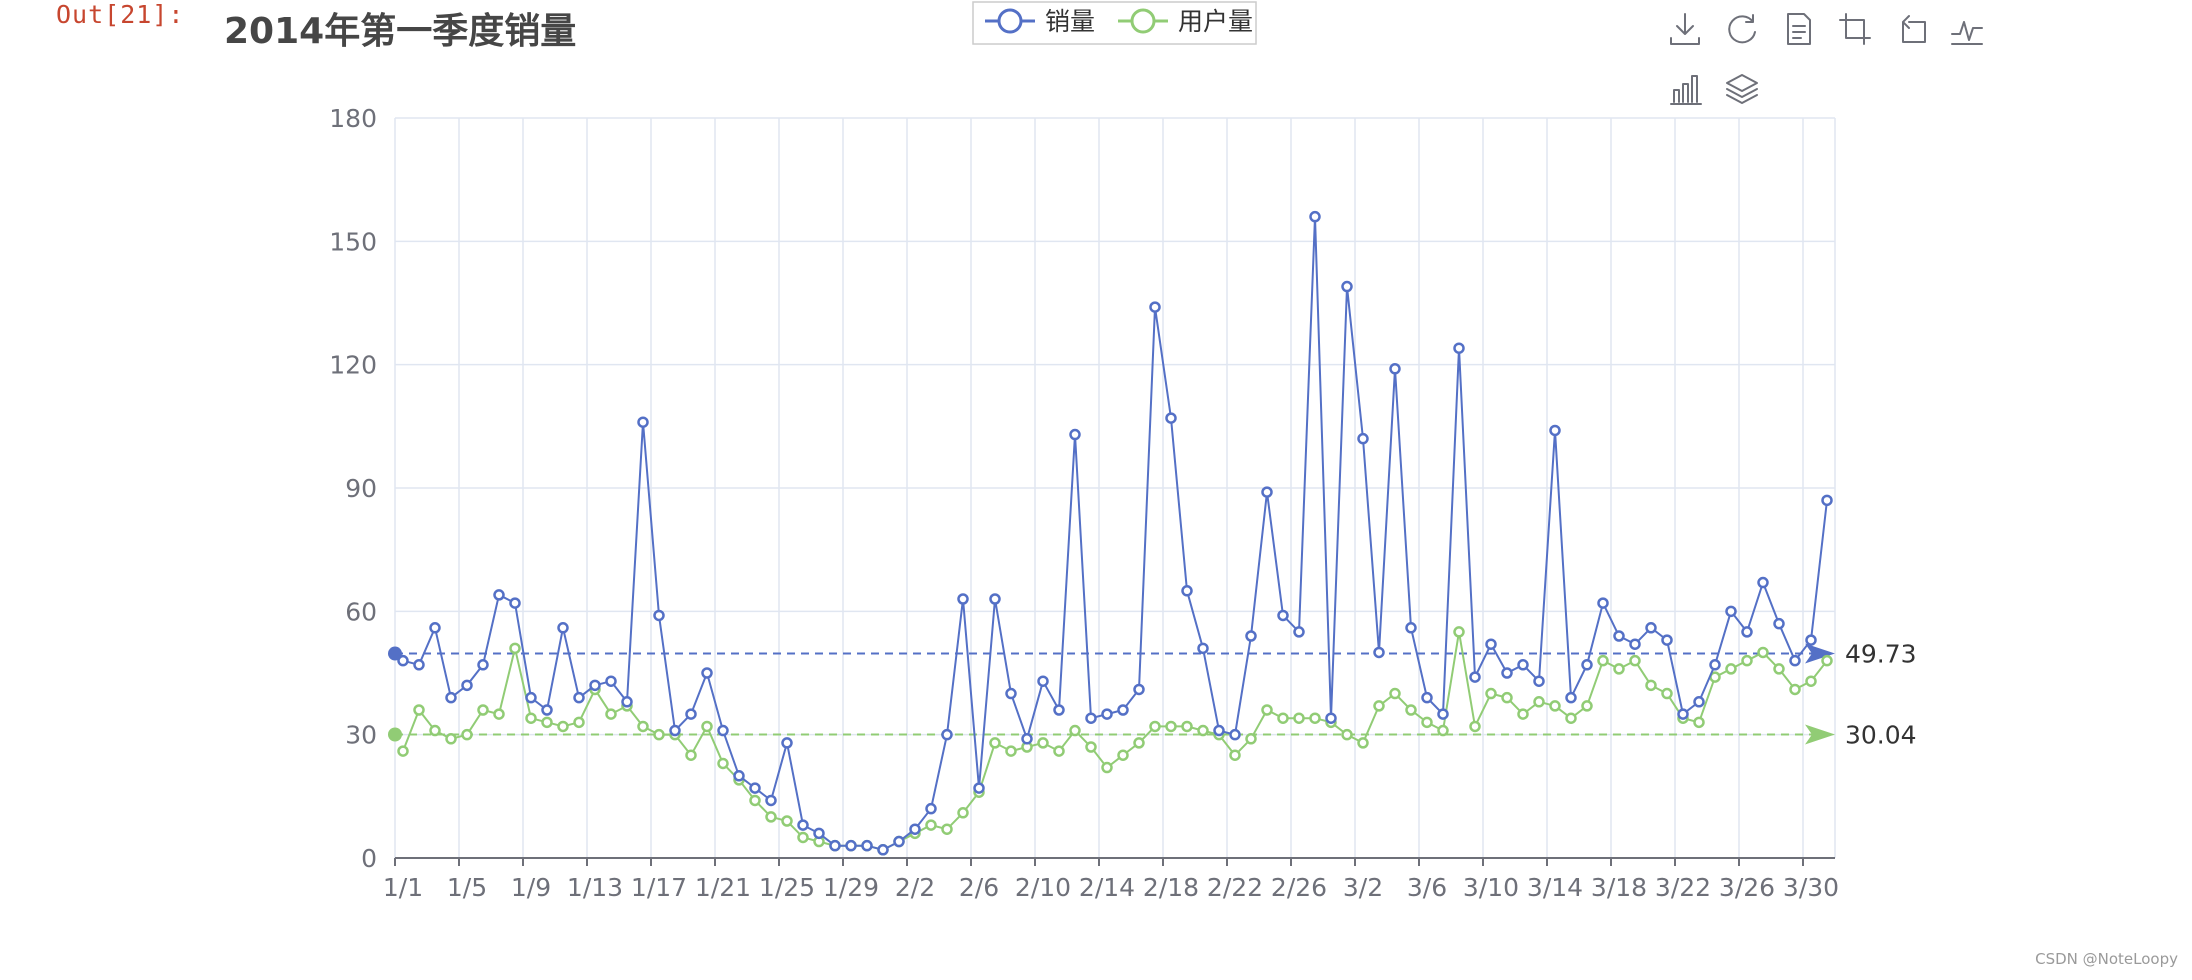 The image size is (2192, 980). What do you see at coordinates (1742, 29) in the screenshot?
I see `refresh-icon` at bounding box center [1742, 29].